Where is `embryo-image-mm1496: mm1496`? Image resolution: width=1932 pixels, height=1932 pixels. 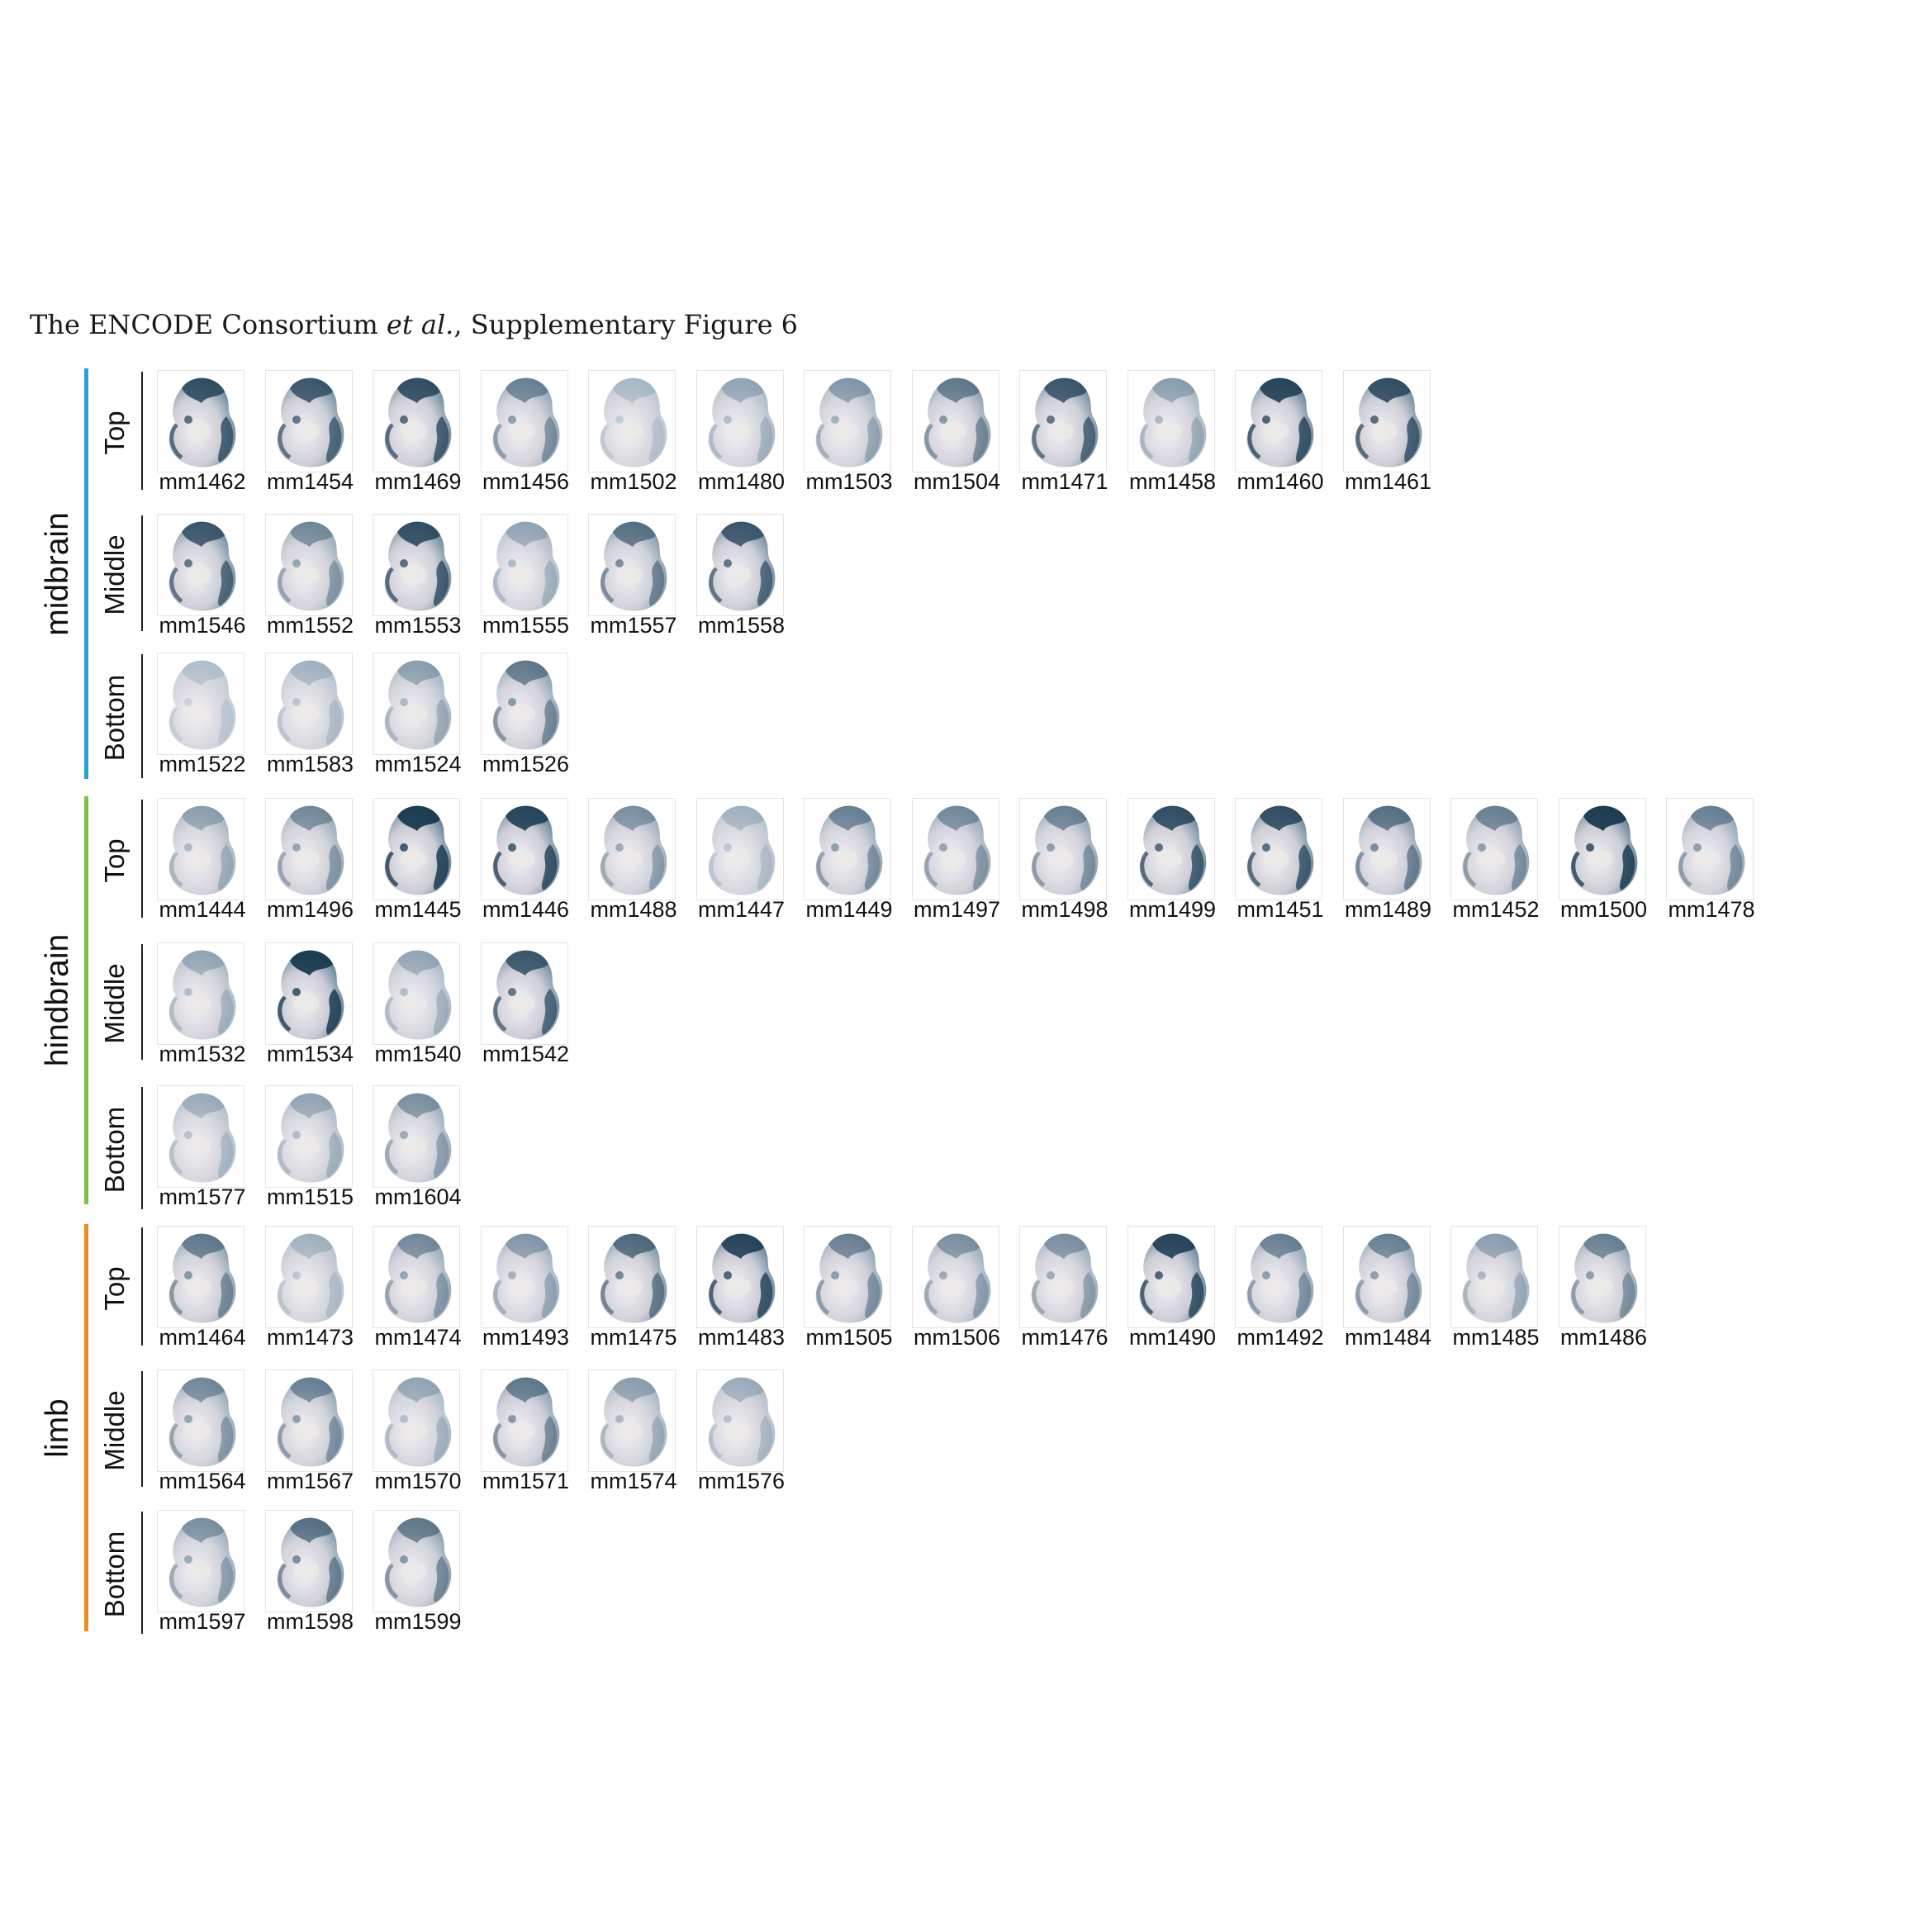 embryo-image-mm1496: mm1496 is located at coordinates (310, 864).